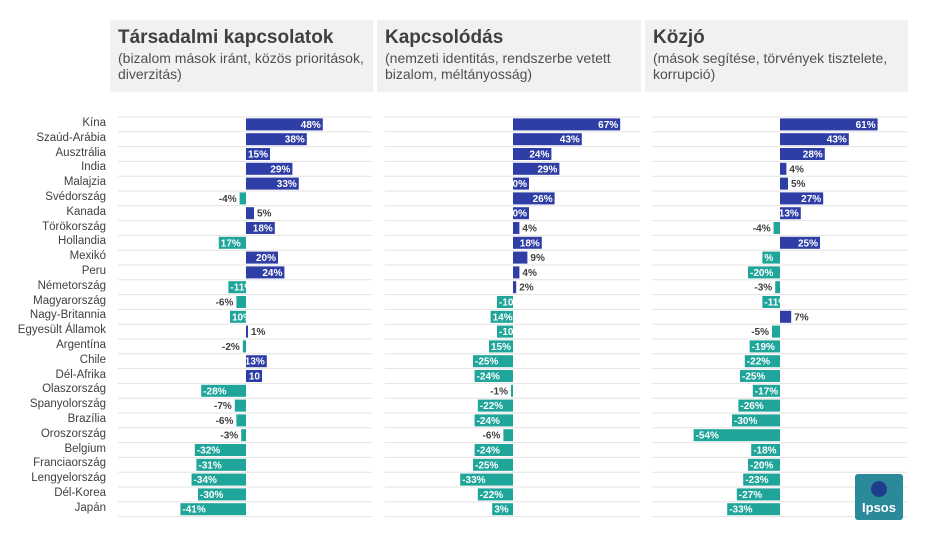  What do you see at coordinates (501, 510) in the screenshot?
I see `data-label: 3%` at bounding box center [501, 510].